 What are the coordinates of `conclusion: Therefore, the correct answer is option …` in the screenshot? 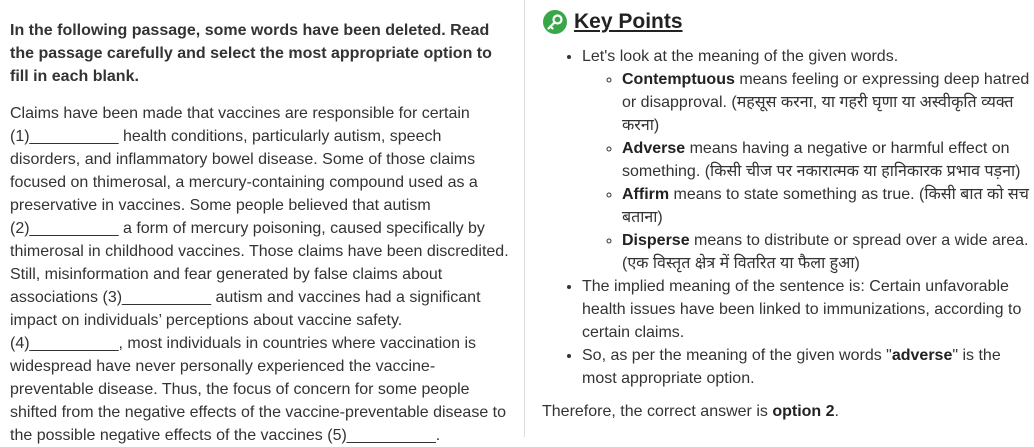 It's located at (786, 411).